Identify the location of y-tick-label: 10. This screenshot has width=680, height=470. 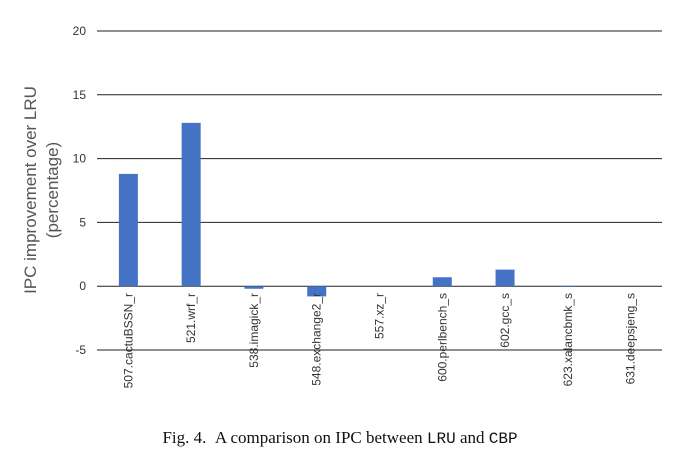
(80, 159).